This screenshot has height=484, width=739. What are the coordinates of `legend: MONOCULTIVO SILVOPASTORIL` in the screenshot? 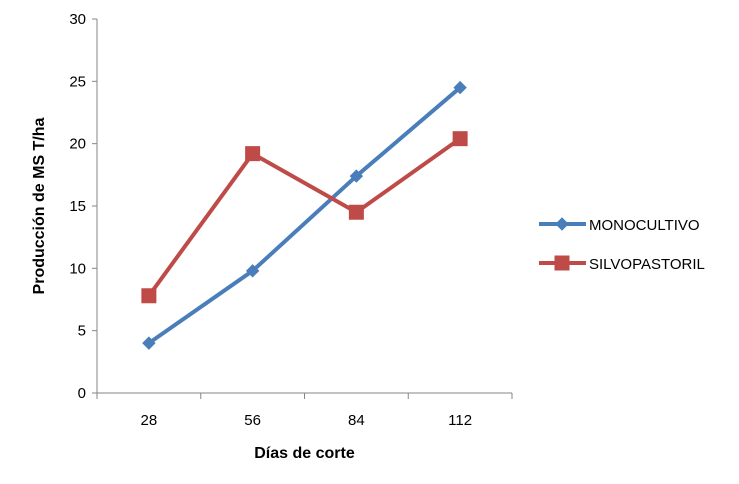 It's located at (622, 245).